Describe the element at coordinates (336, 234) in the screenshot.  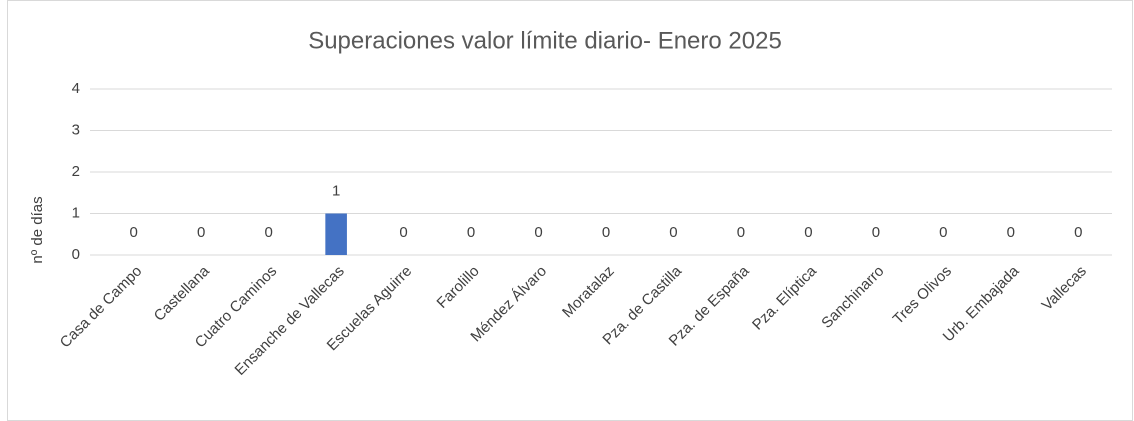
I see `bar` at that location.